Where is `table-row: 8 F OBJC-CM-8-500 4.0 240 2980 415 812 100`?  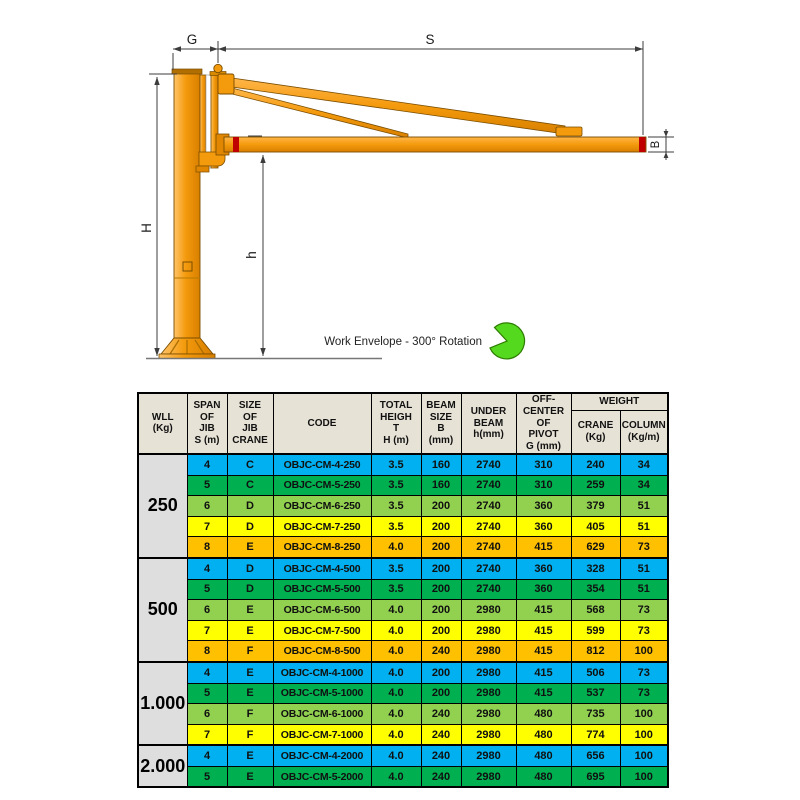 table-row: 8 F OBJC-CM-8-500 4.0 240 2980 415 812 100 is located at coordinates (403, 651).